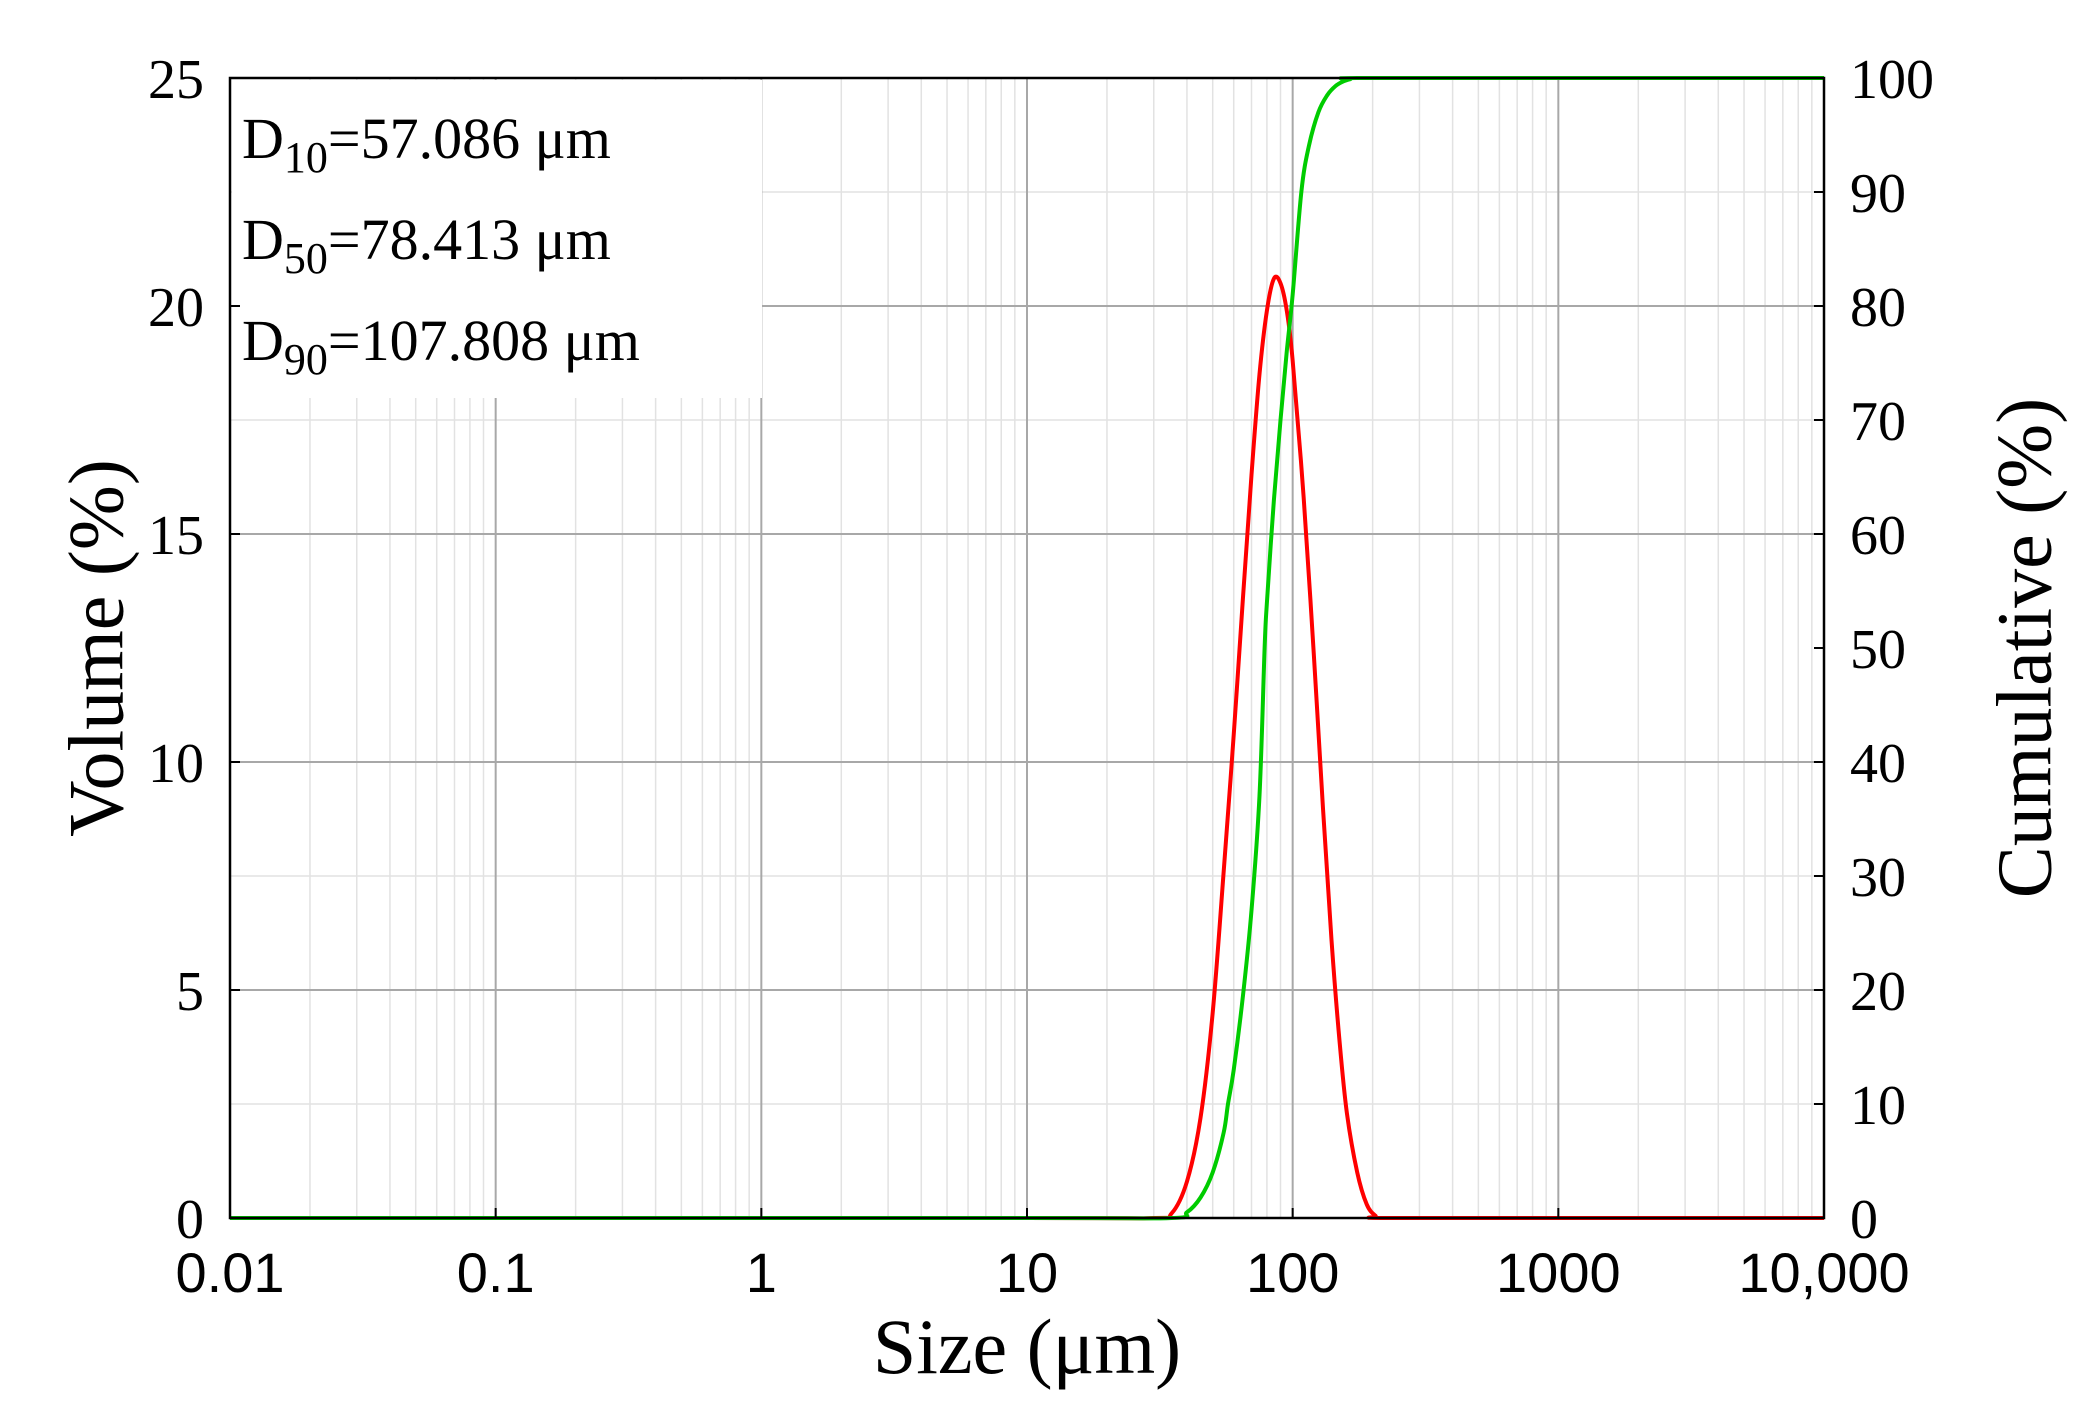  I want to click on y-right-tick-label: 80, so click(1878, 308).